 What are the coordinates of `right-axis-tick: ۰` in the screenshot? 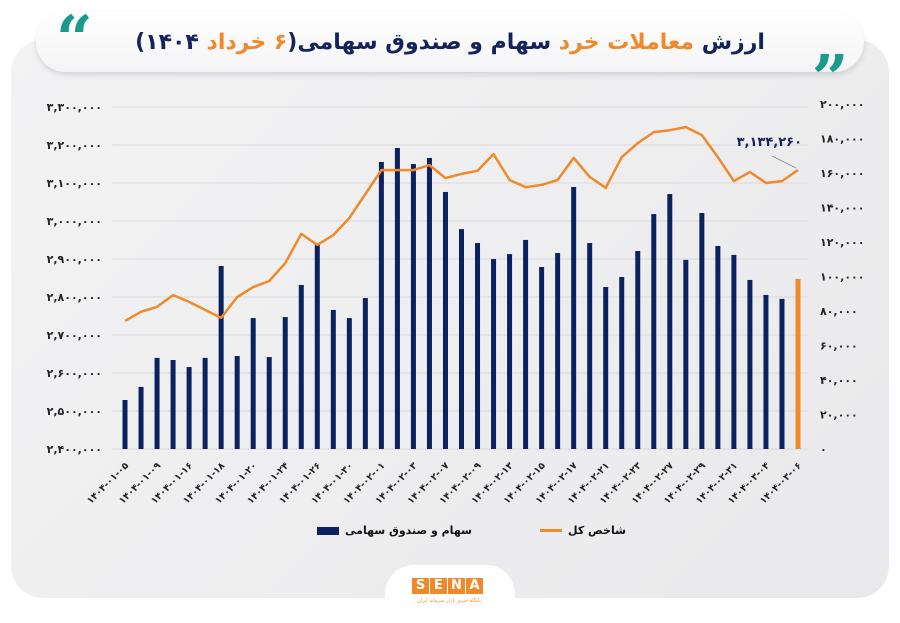 It's located at (823, 449).